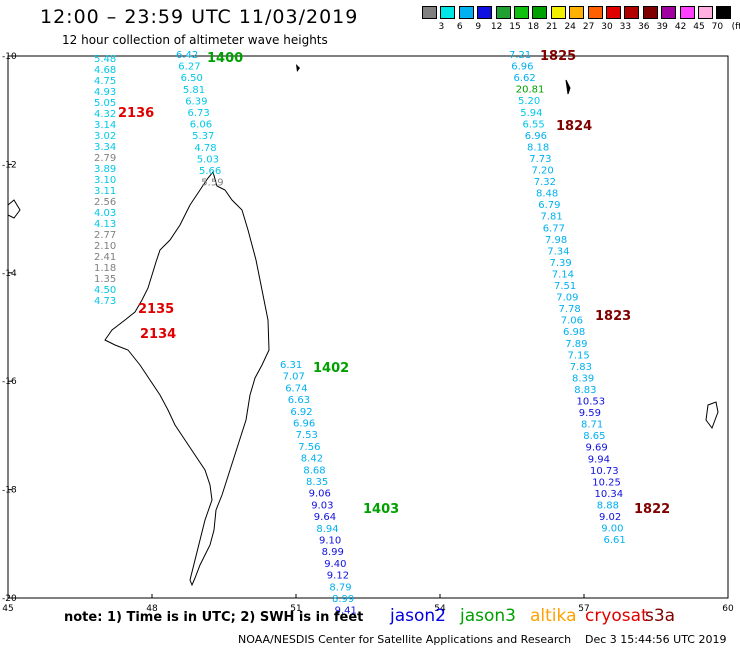 This screenshot has height=650, width=740. I want to click on wave-height-value: 7.20, so click(543, 171).